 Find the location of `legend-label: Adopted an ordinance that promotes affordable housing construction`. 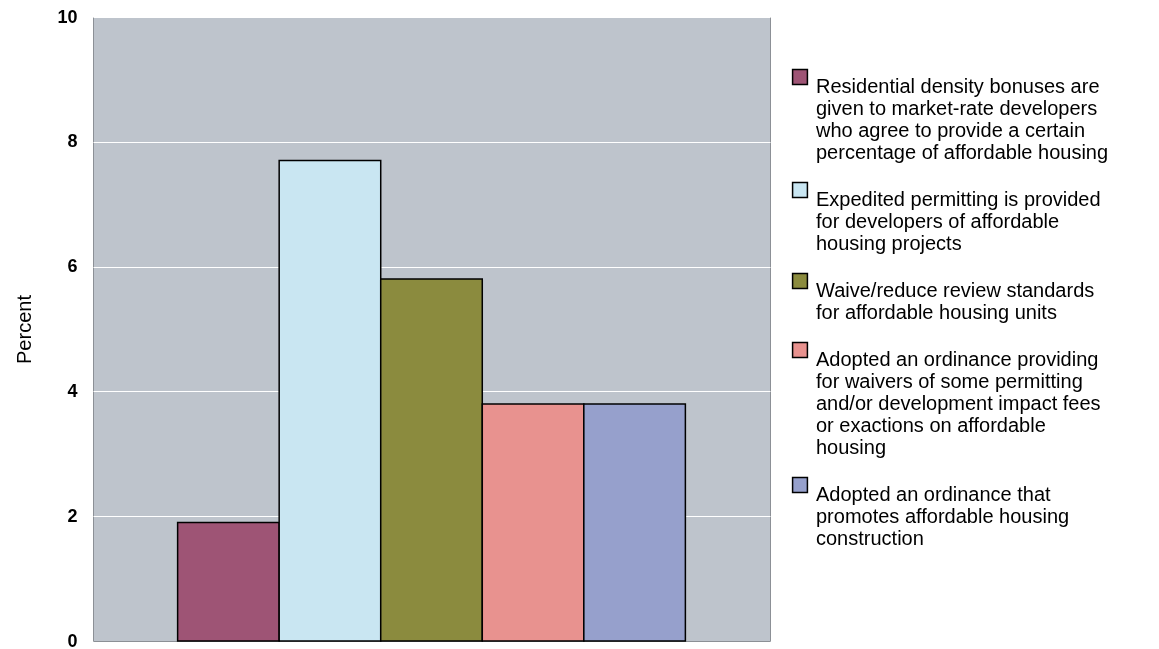

legend-label: Adopted an ordinance that promotes affordable housing construction is located at coordinates (943, 516).